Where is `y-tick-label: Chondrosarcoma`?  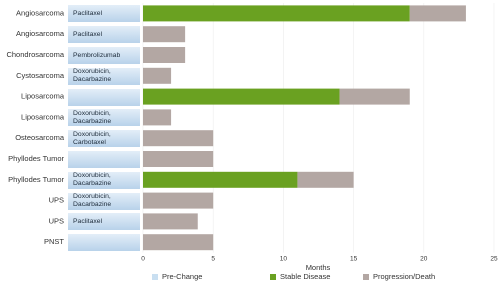
y-tick-label: Chondrosarcoma is located at coordinates (35, 54).